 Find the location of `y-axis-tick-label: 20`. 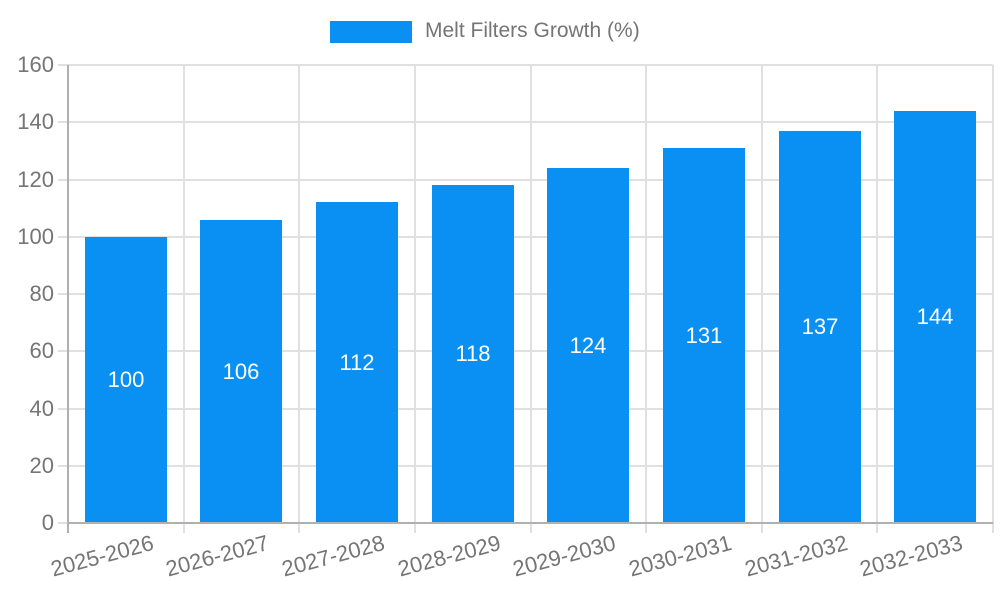

y-axis-tick-label: 20 is located at coordinates (41, 465).